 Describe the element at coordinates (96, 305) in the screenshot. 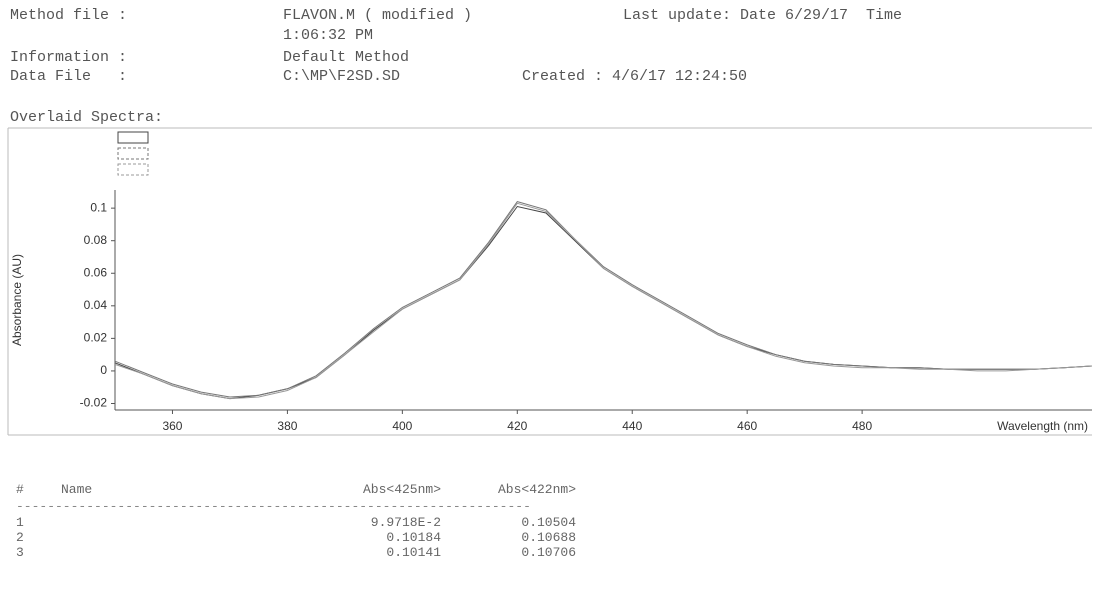

I see `y-tick-label: 0.04` at that location.